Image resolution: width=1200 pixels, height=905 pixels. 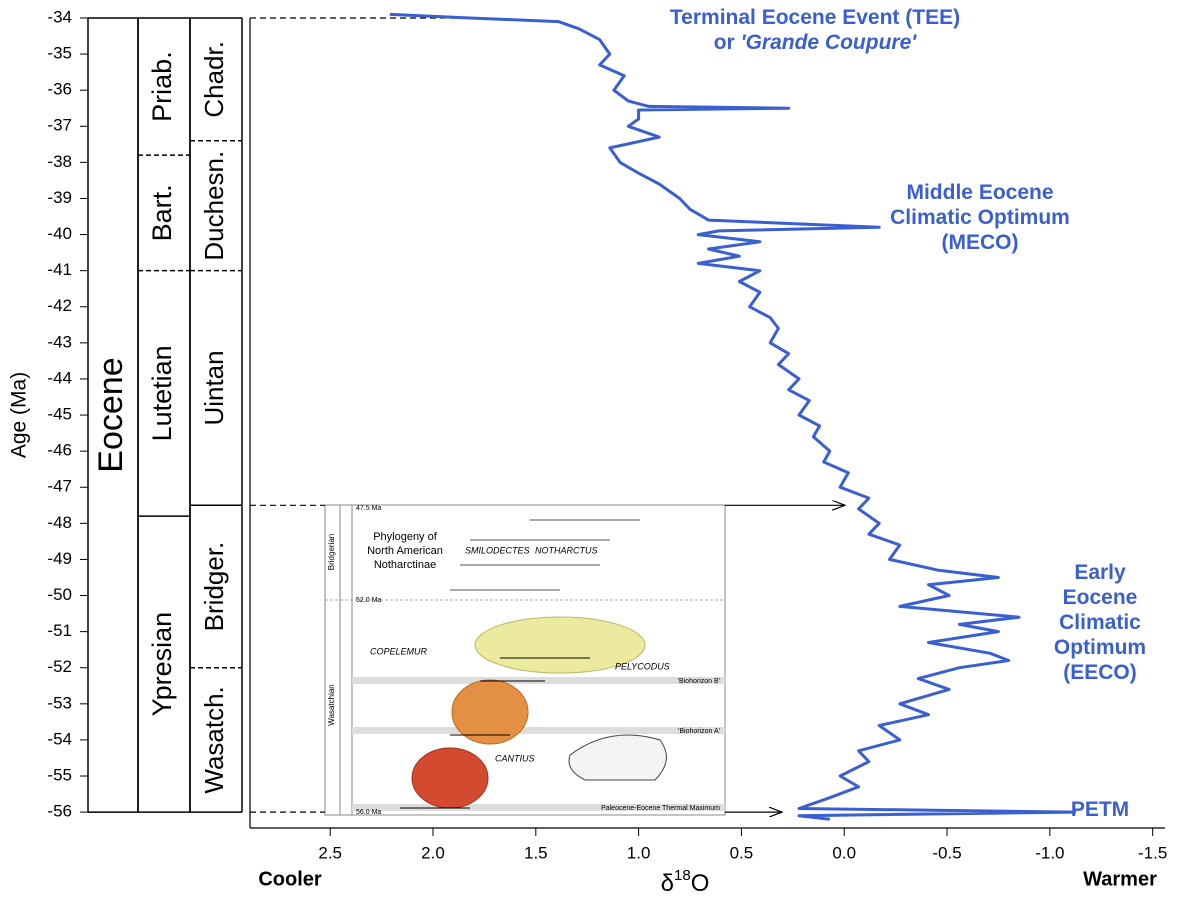 I want to click on annotation-part: Climatic Optimum, so click(x=980, y=217).